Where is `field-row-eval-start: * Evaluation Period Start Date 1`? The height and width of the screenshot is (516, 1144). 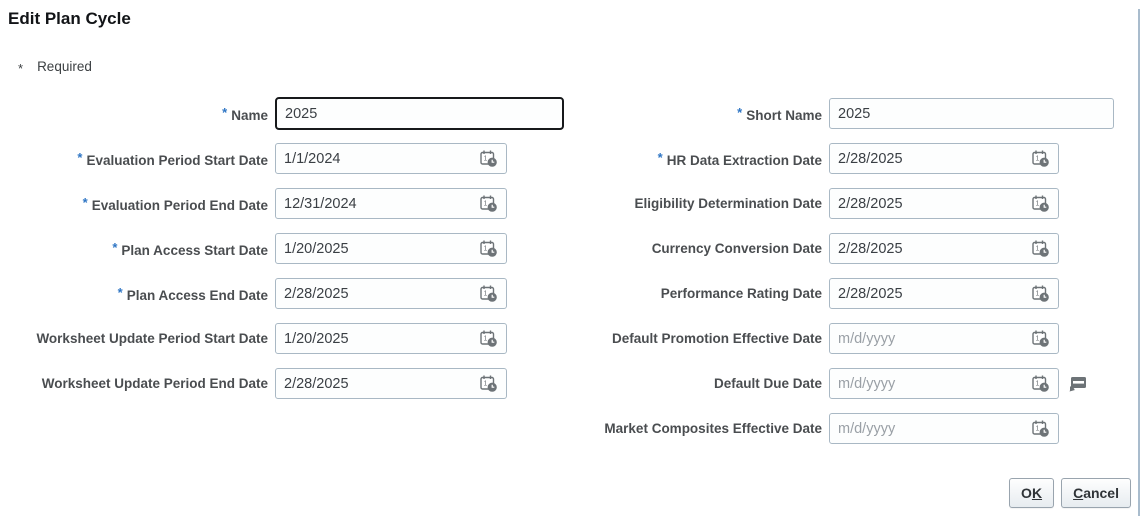
field-row-eval-start: * Evaluation Period Start Date 1 is located at coordinates (287, 158).